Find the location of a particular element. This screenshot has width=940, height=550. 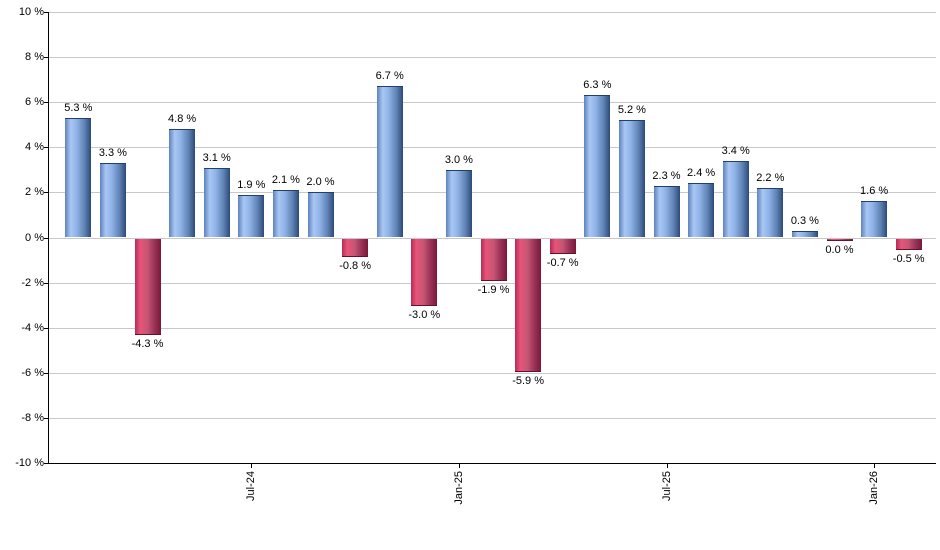

y-axis-label: -4 % is located at coordinates (32, 327).